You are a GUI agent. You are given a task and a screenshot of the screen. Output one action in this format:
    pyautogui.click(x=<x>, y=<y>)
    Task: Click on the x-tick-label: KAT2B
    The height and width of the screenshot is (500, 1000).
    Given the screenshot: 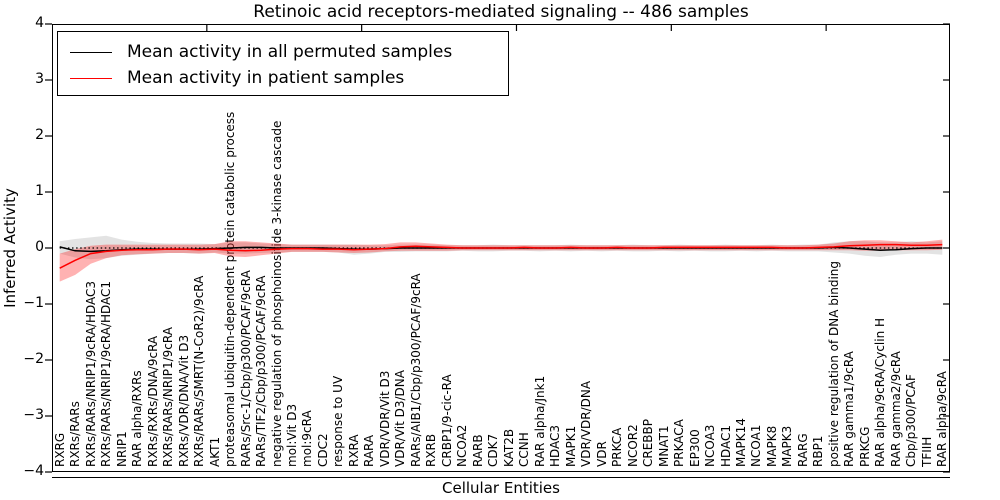 What is the action you would take?
    pyautogui.click(x=508, y=447)
    